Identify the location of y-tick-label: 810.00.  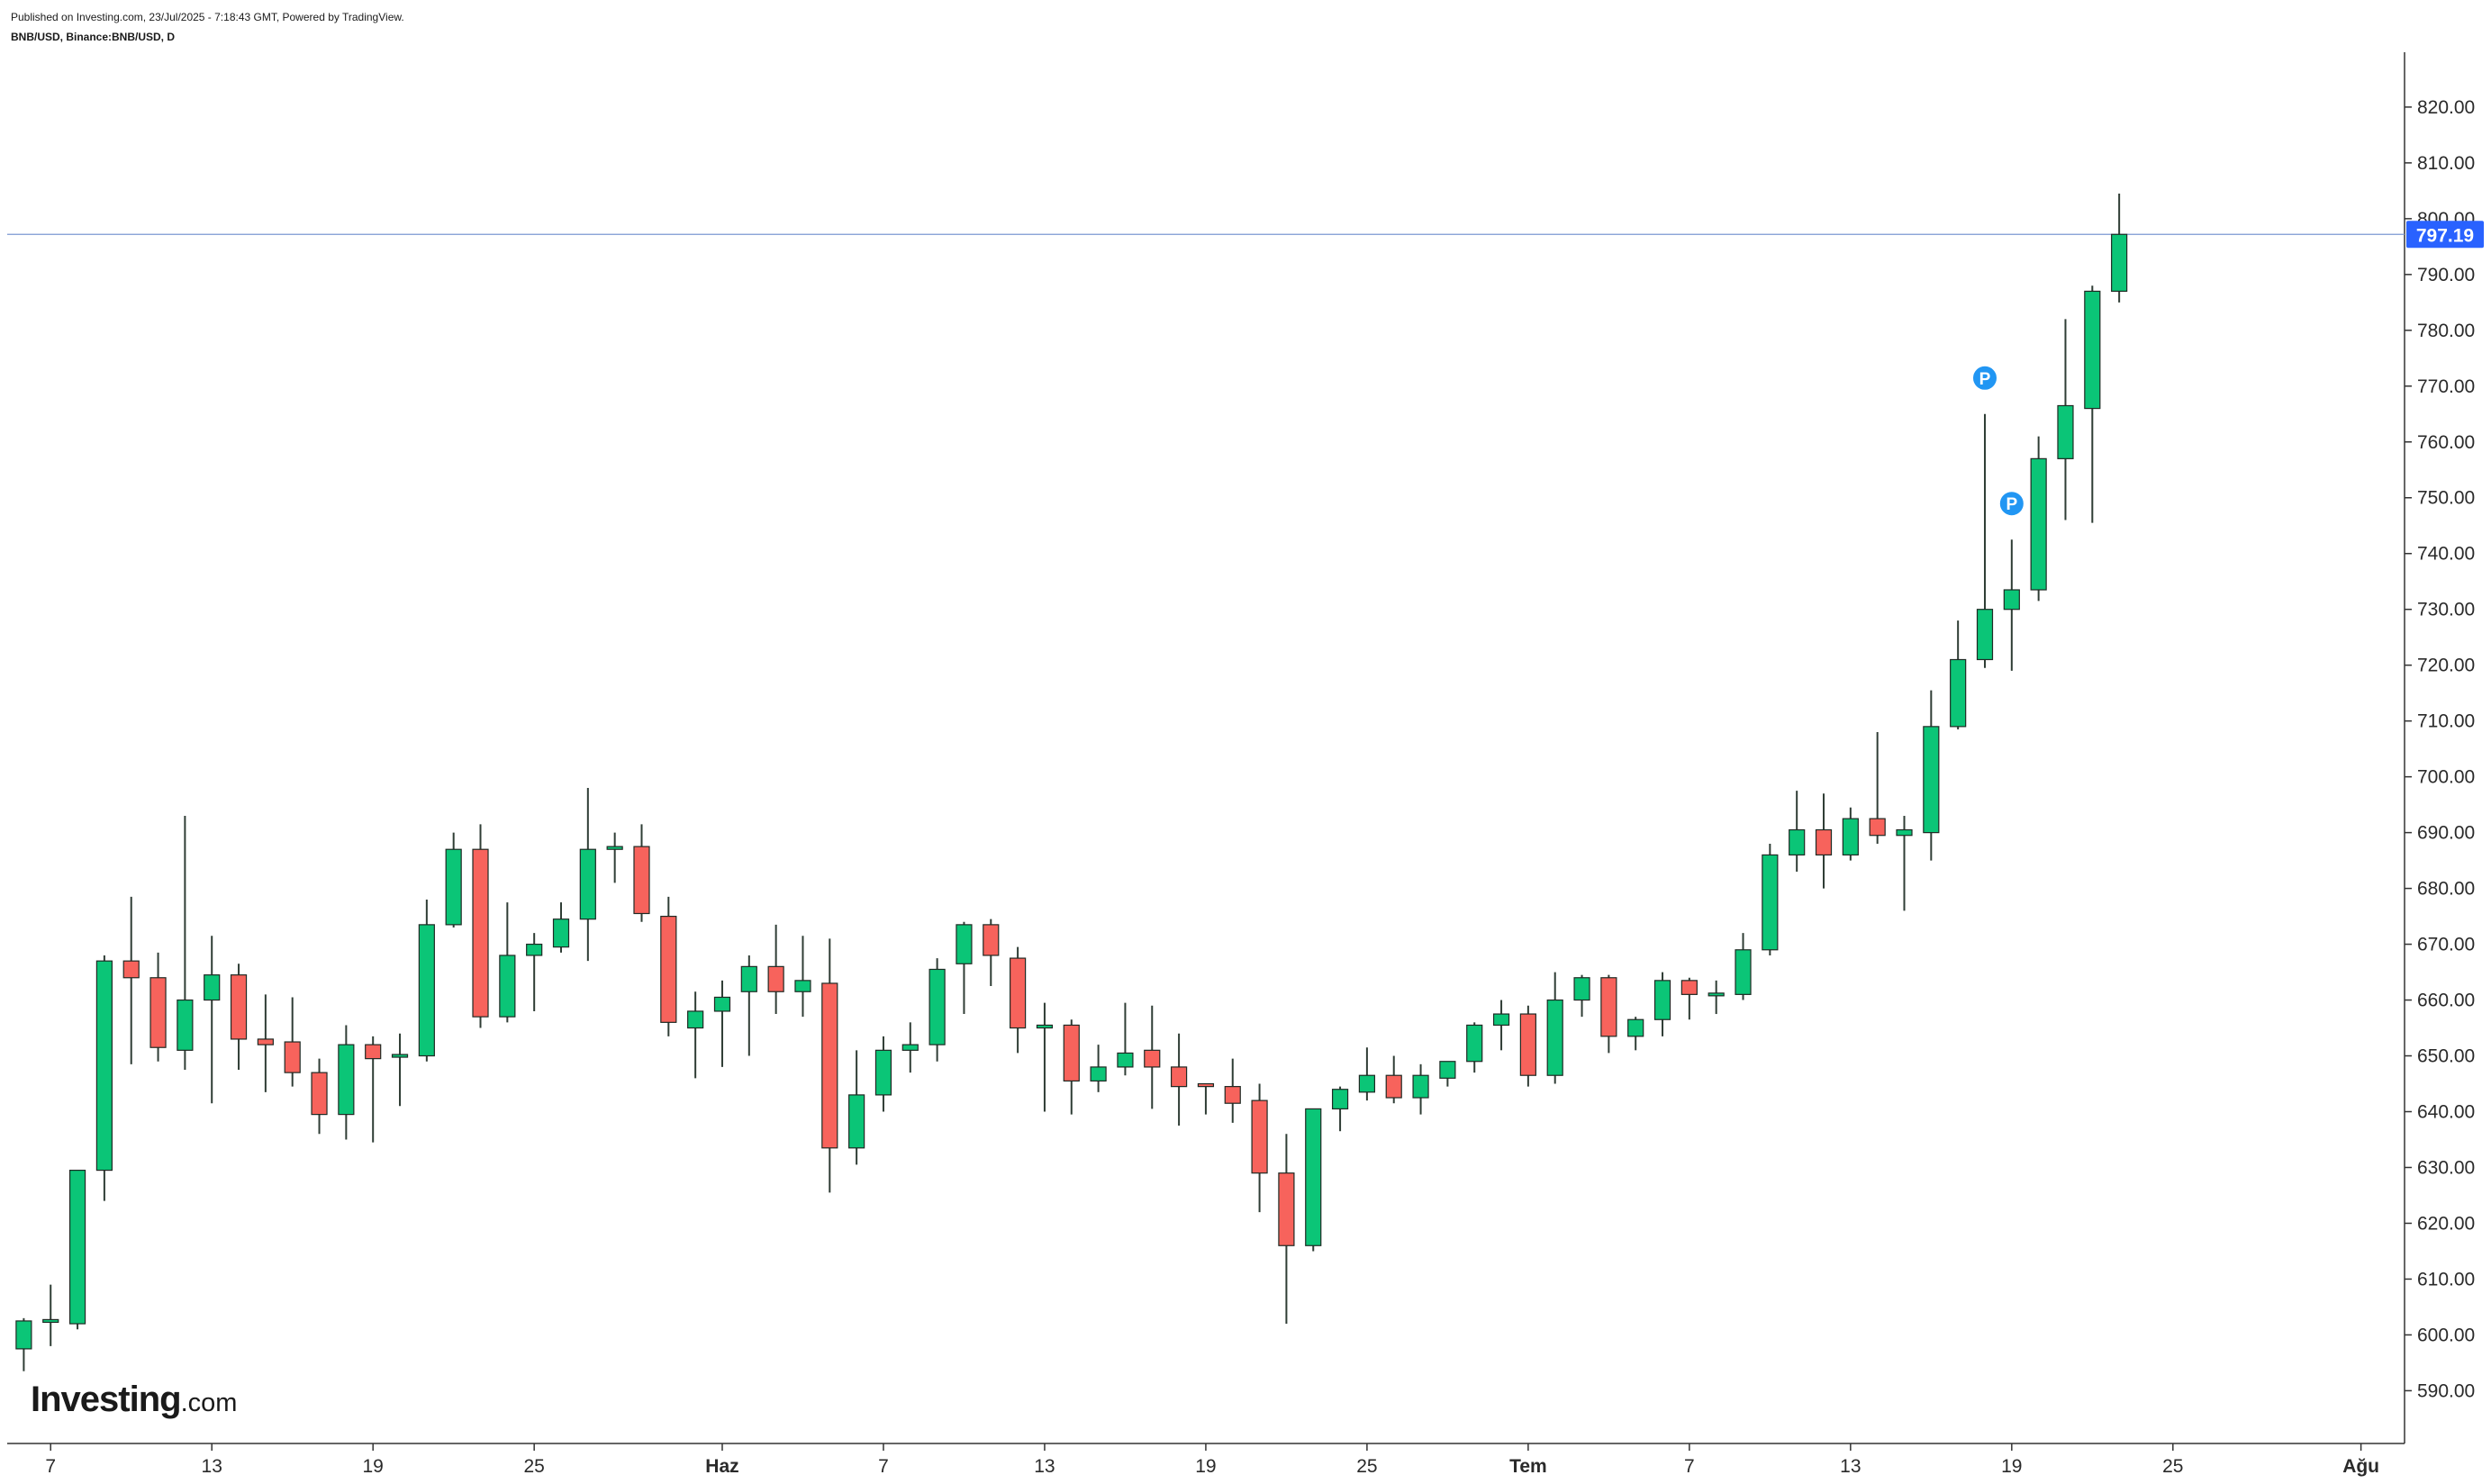
(2446, 163).